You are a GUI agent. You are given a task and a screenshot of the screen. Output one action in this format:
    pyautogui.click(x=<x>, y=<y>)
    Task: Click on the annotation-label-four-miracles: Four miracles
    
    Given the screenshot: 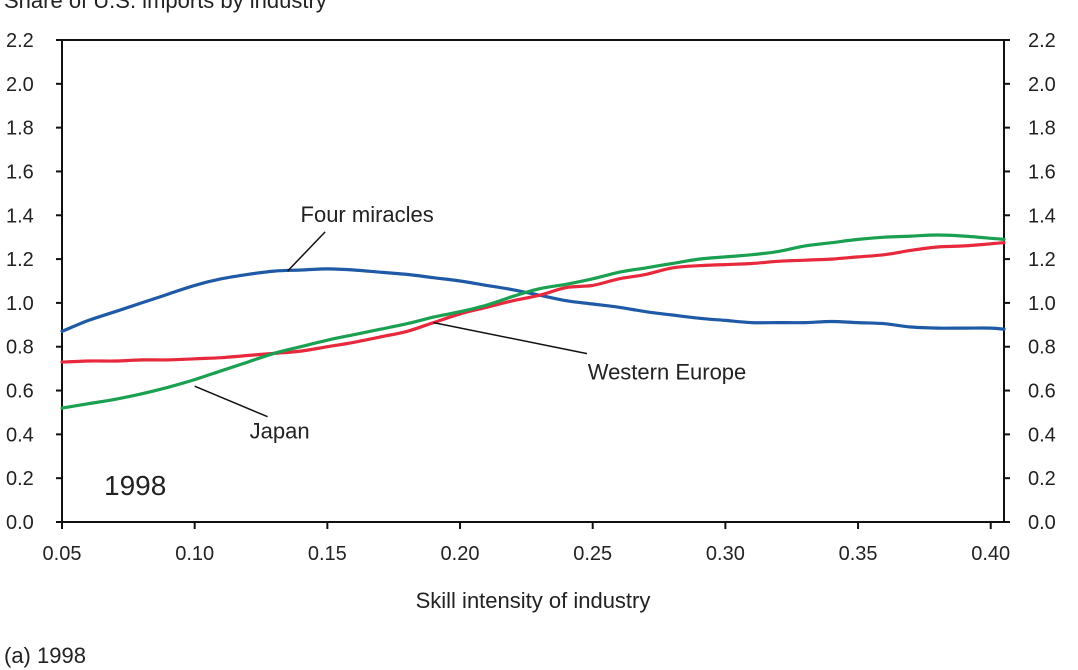 What is the action you would take?
    pyautogui.click(x=367, y=214)
    